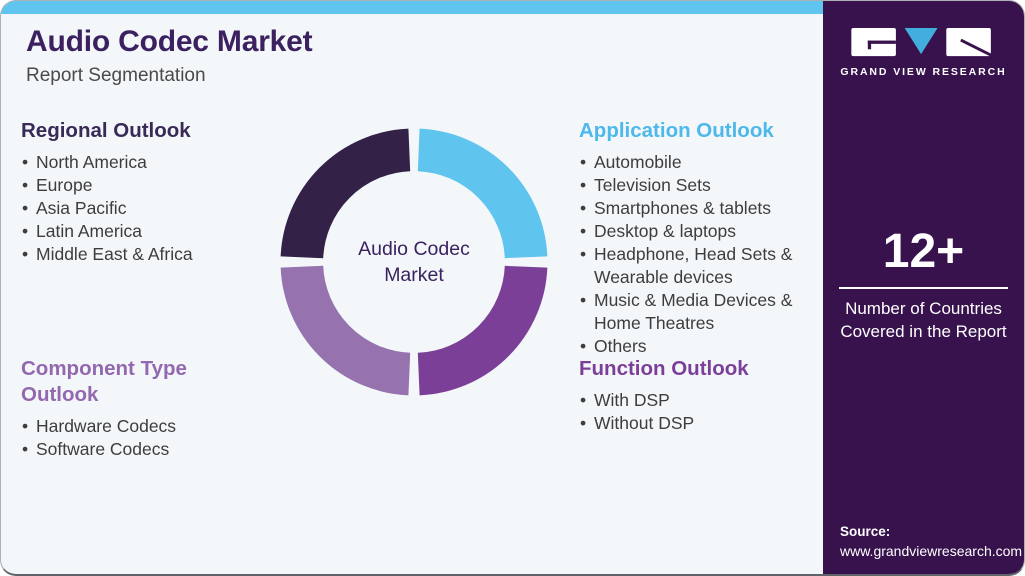 This screenshot has height=576, width=1025. I want to click on list-item: Asia Pacific, so click(146, 208).